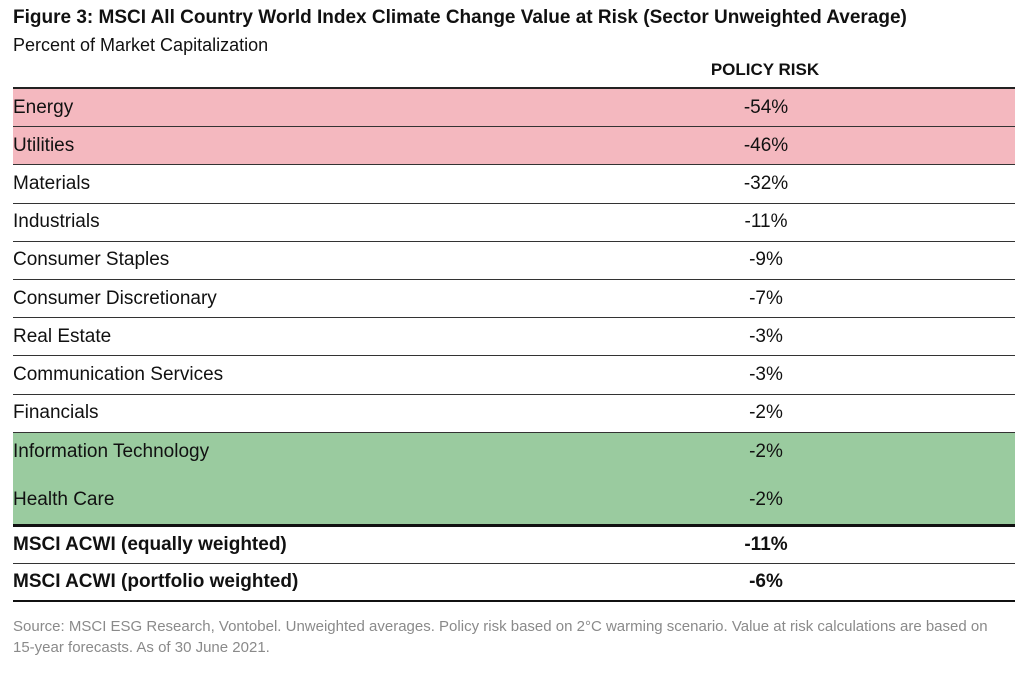 Image resolution: width=1024 pixels, height=677 pixels. I want to click on table-row: Real Estate -3%, so click(514, 337).